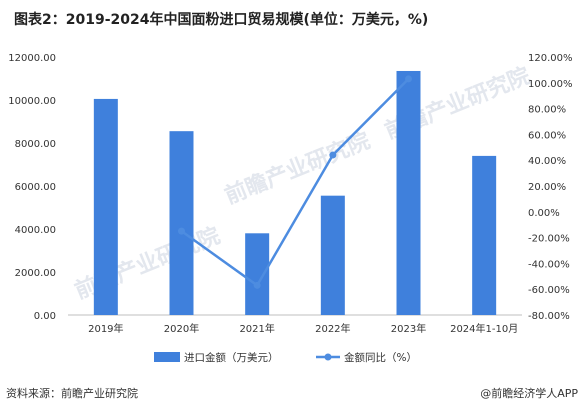  Describe the element at coordinates (35, 230) in the screenshot. I see `left-axis-tick-label: 4000.00` at that location.